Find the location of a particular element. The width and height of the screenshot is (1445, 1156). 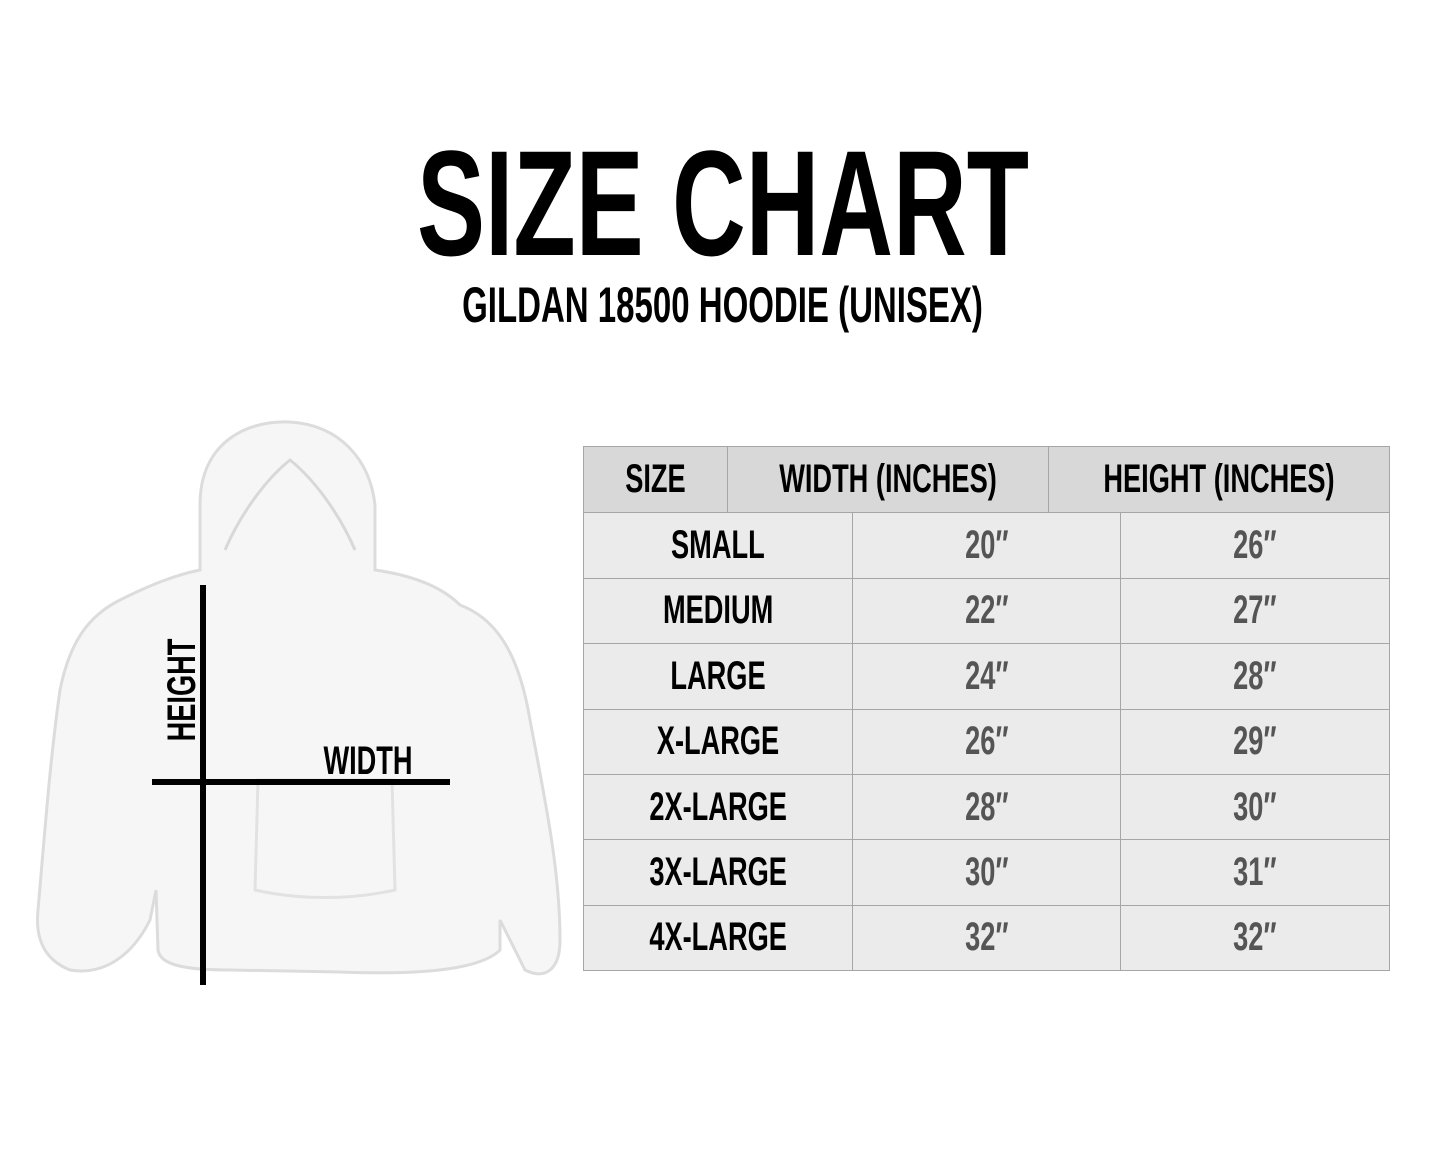

subtitle-text: GILDAN 18500 HOODIE (UNISEX) is located at coordinates (722, 305).